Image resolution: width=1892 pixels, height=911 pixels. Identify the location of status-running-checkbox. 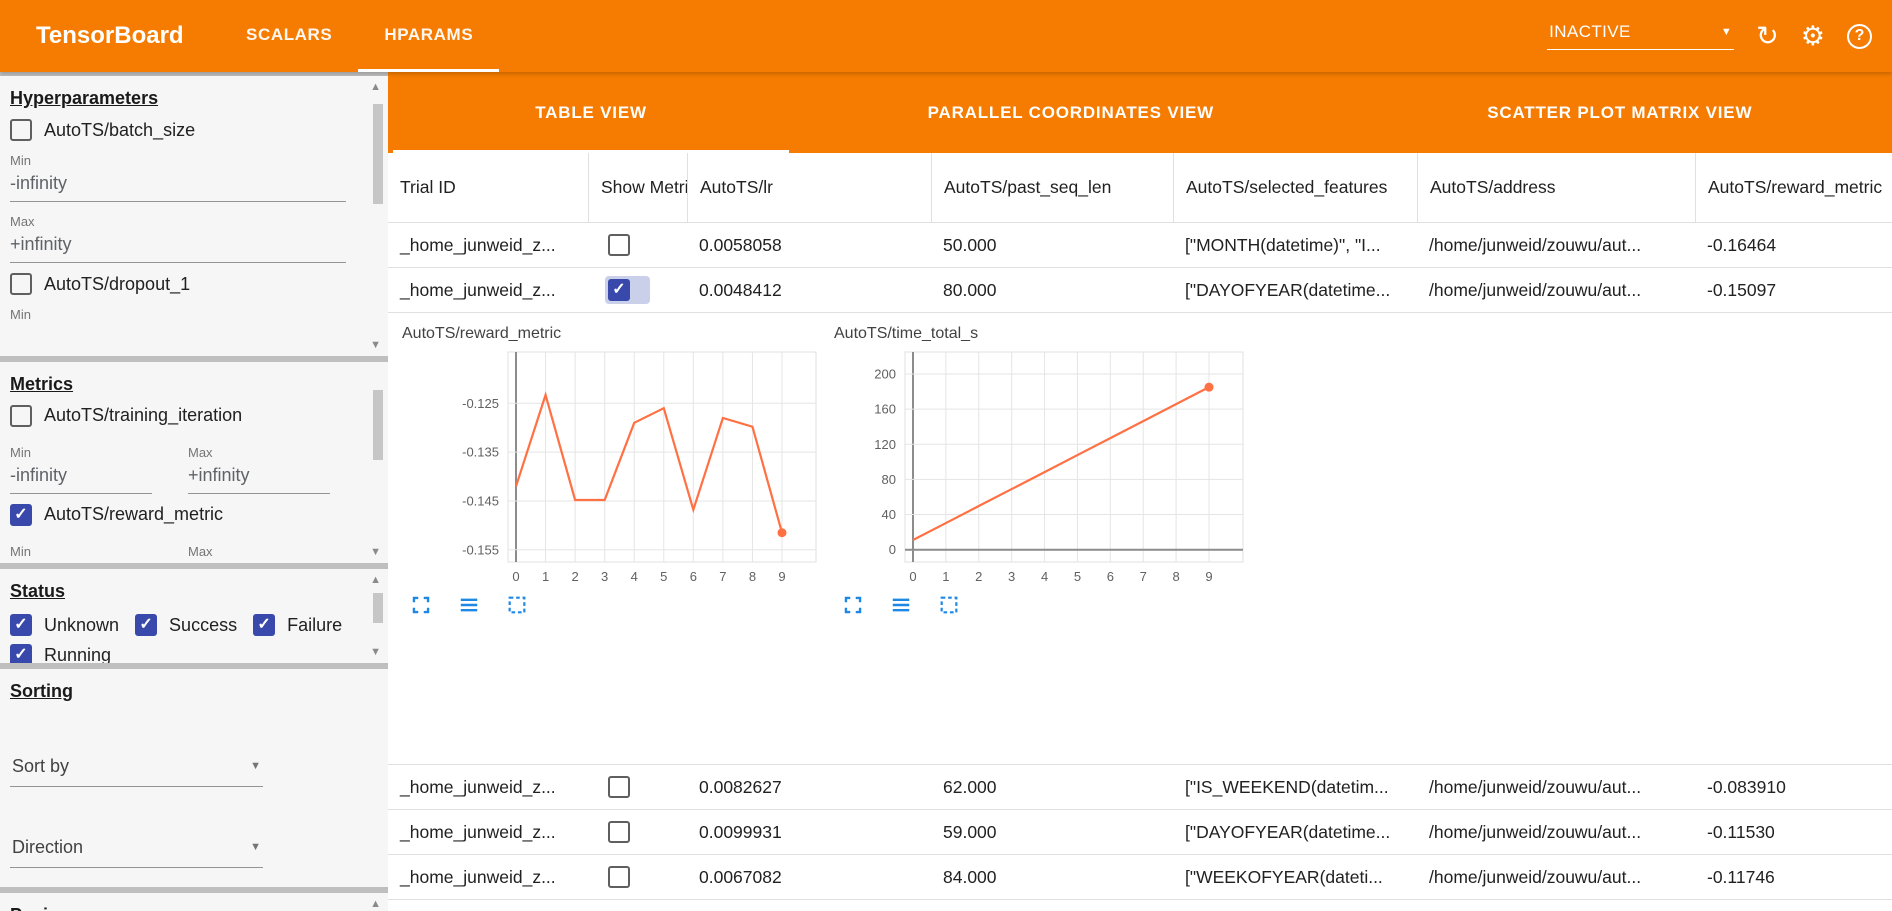
(21, 653).